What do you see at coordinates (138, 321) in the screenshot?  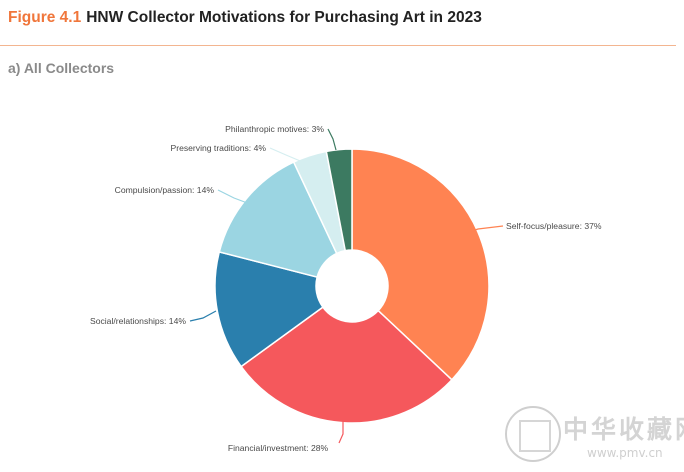 I see `data-label-social-relationships: Social/relationships: 14%` at bounding box center [138, 321].